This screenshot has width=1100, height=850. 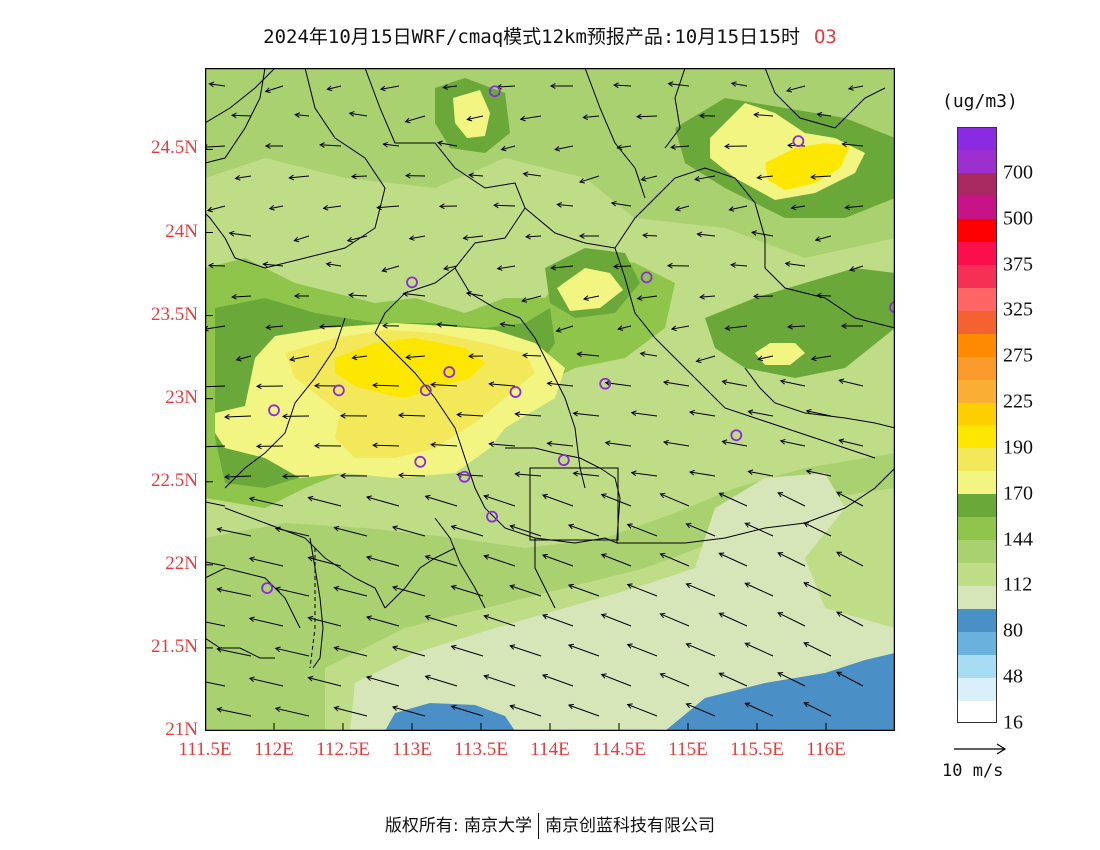 What do you see at coordinates (531, 37) in the screenshot?
I see `title-text: 2024年10月15日WRF/cmaq模式12km预报产品:10月15日15时` at bounding box center [531, 37].